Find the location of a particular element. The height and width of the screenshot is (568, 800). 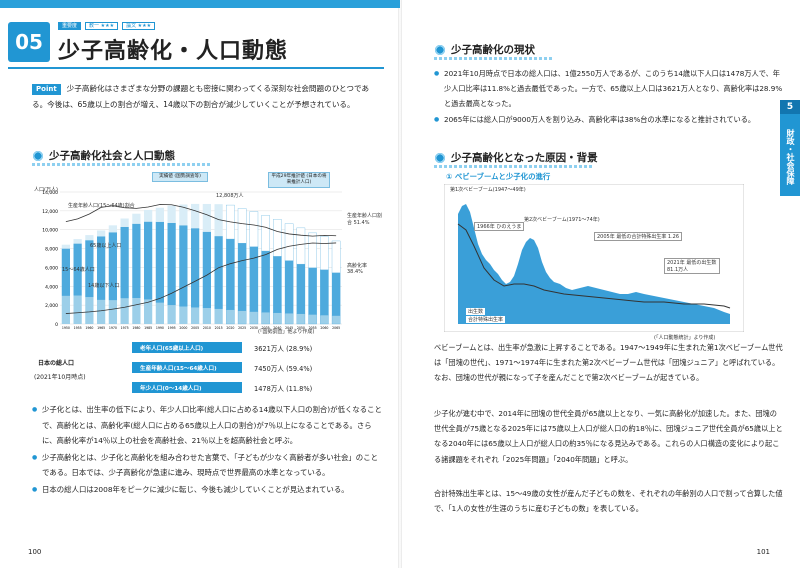

section-title: 少子高齢化社会と人口動態 is located at coordinates (112, 156).